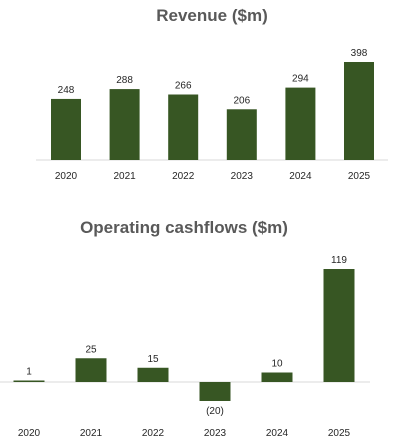  I want to click on cashflow-x-tick-2020: 2020, so click(29, 433).